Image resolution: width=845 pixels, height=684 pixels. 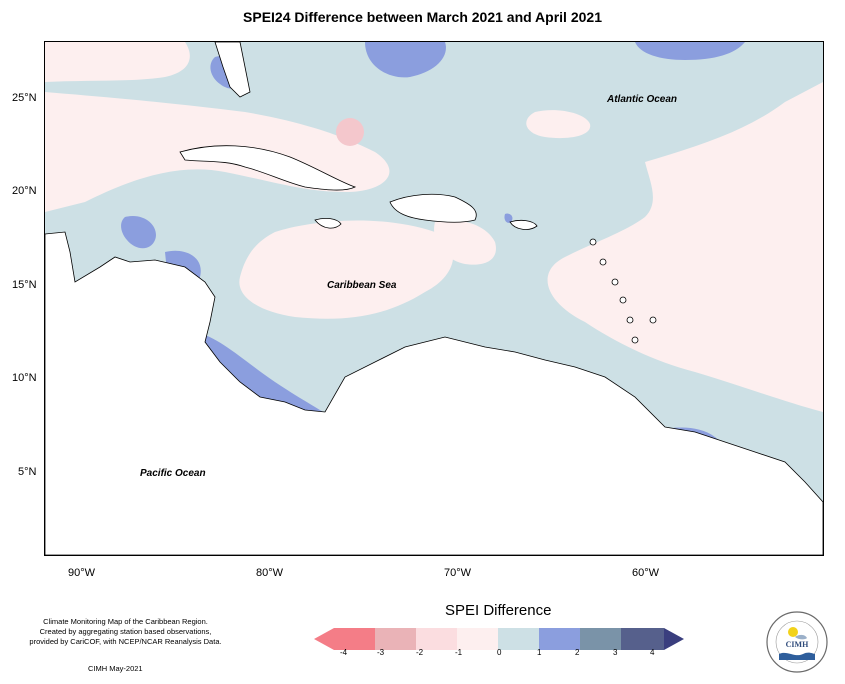 What do you see at coordinates (458, 573) in the screenshot?
I see `lon-label: 70°W` at bounding box center [458, 573].